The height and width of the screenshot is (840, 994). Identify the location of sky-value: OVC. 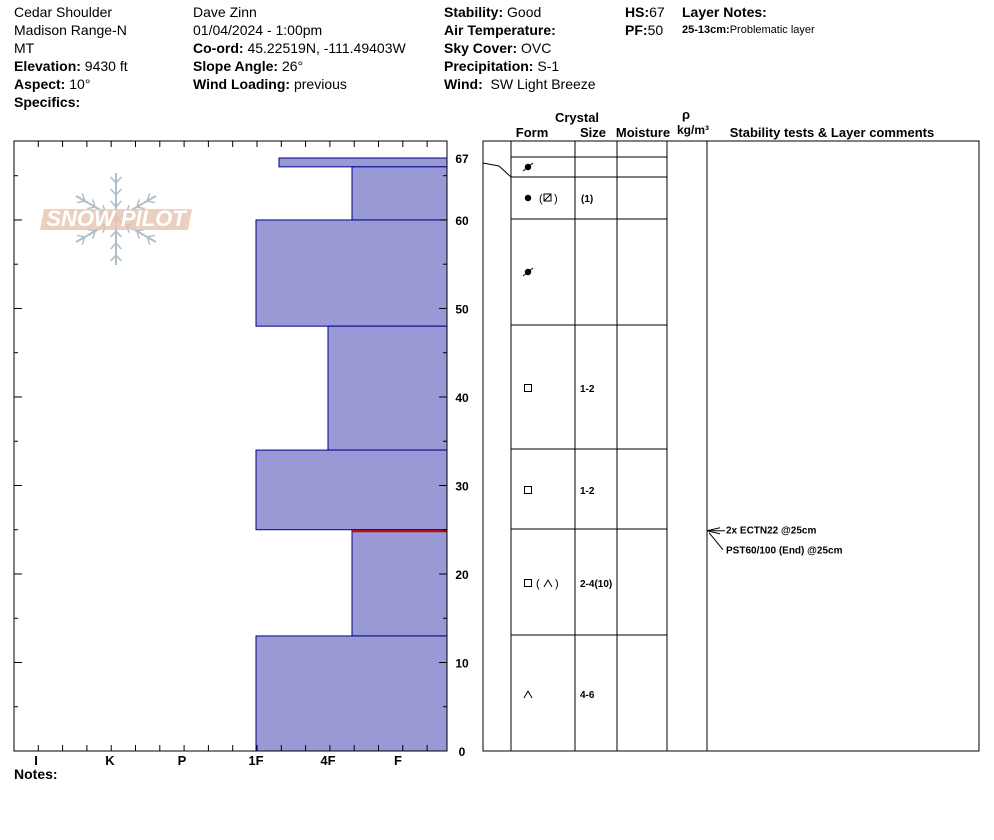
(536, 48).